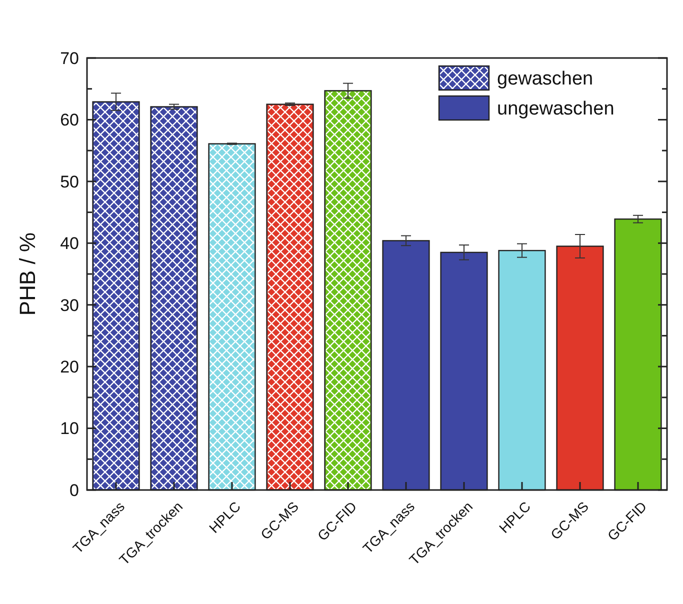  What do you see at coordinates (69, 120) in the screenshot?
I see `y-tick-label: 60` at bounding box center [69, 120].